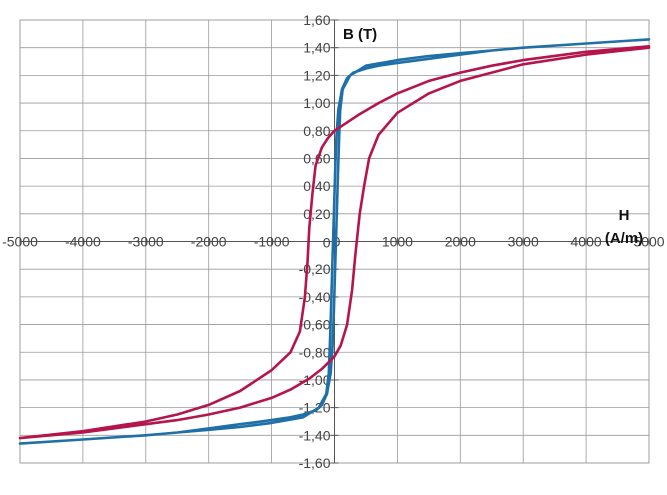 This screenshot has width=667, height=495. What do you see at coordinates (624, 215) in the screenshot?
I see `x-axis-title-line1: H` at bounding box center [624, 215].